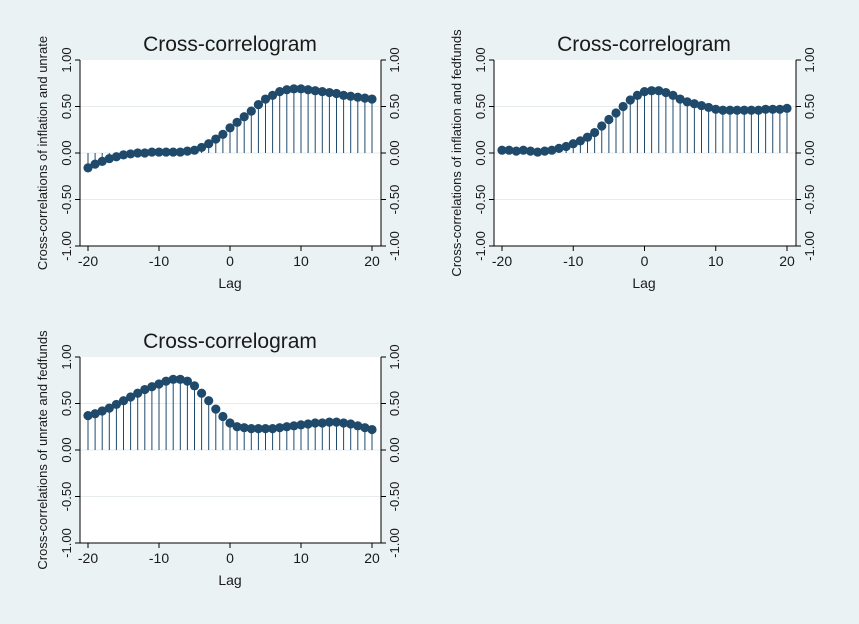  I want to click on y-tick-label-right: 0.00, so click(394, 449).